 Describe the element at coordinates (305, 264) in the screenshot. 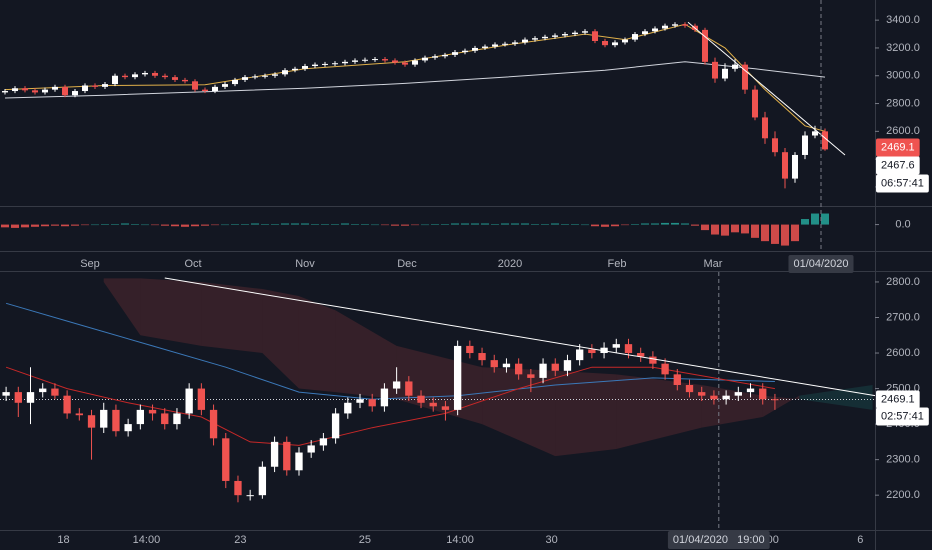

I see `x-tick-label: Nov` at that location.